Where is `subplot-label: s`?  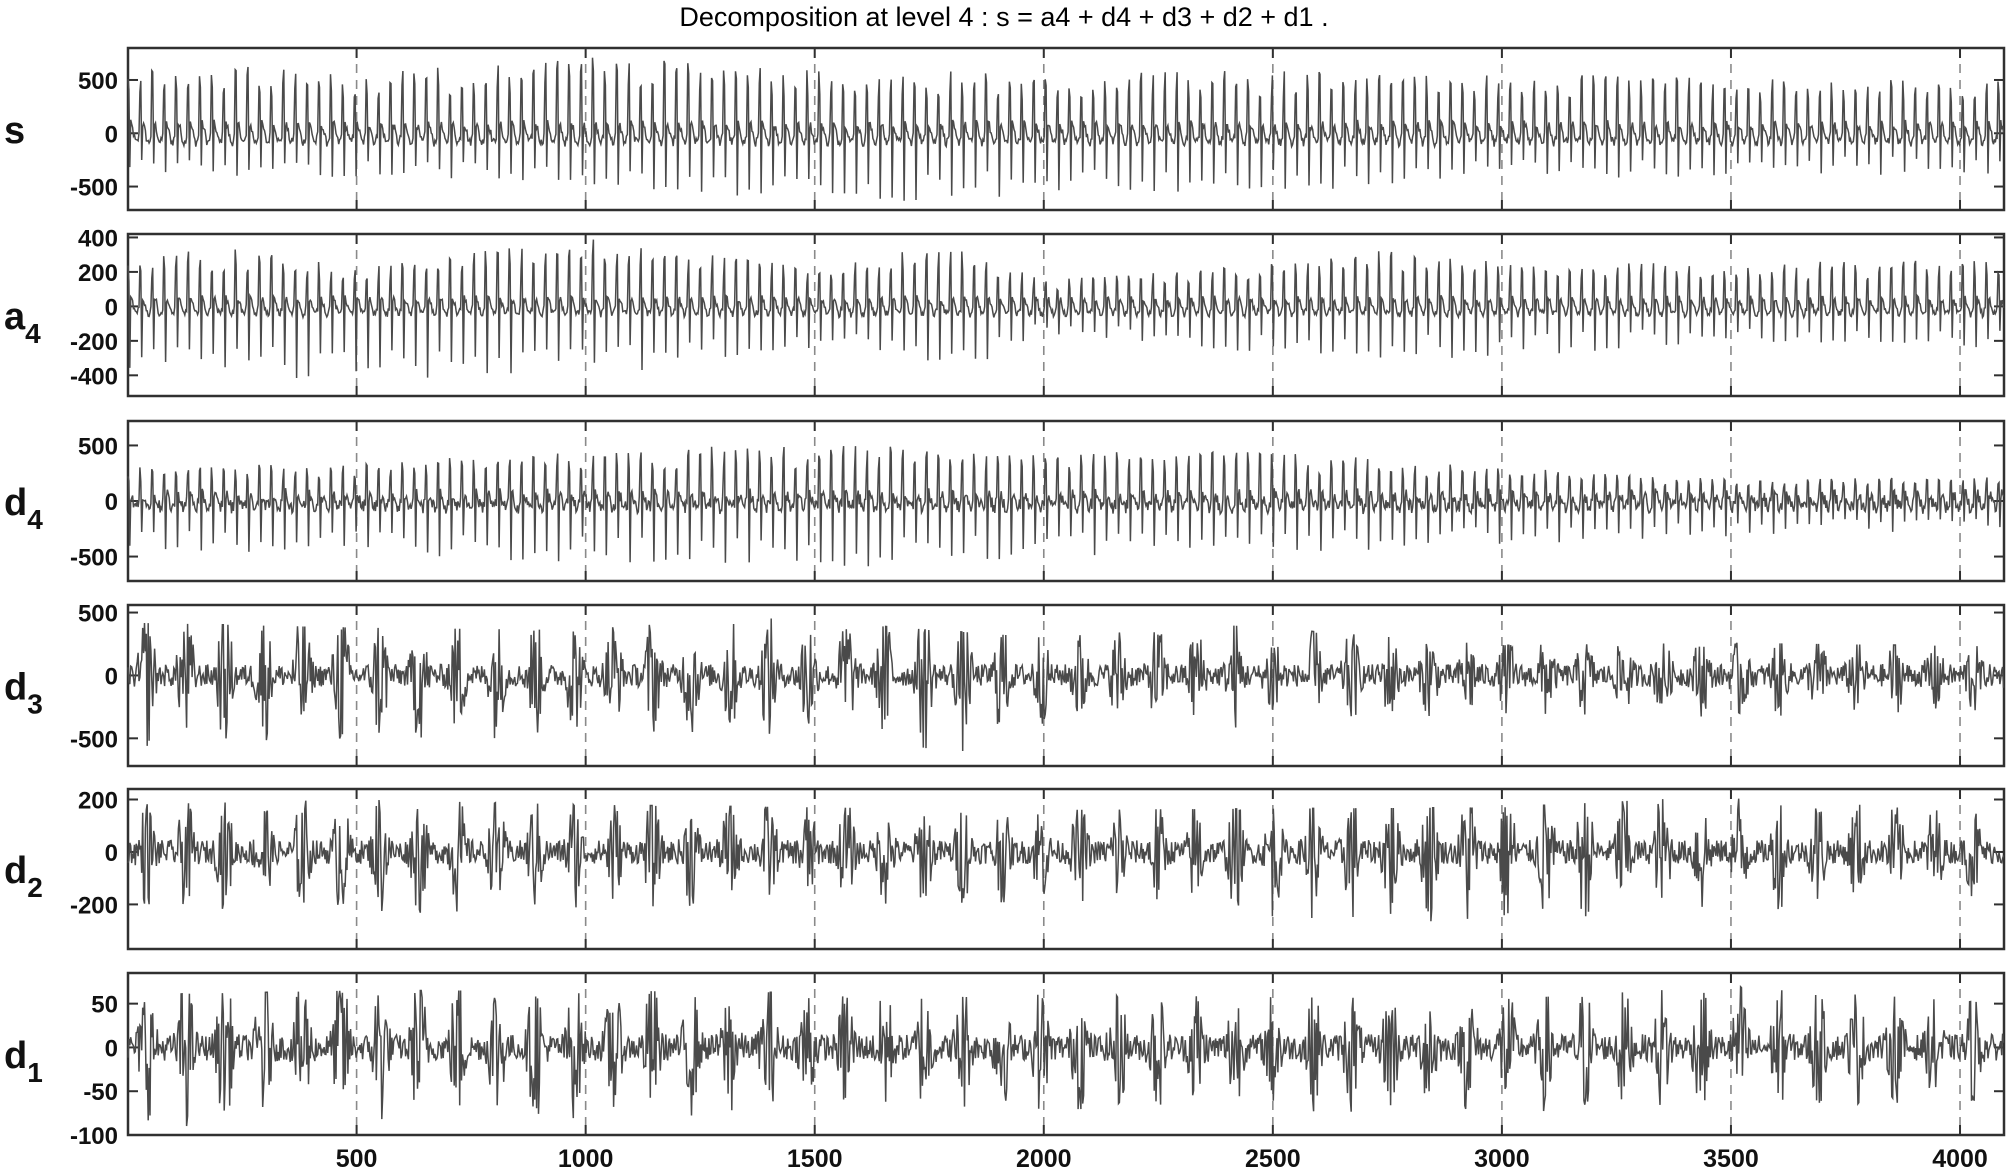
subplot-label: s is located at coordinates (14, 131).